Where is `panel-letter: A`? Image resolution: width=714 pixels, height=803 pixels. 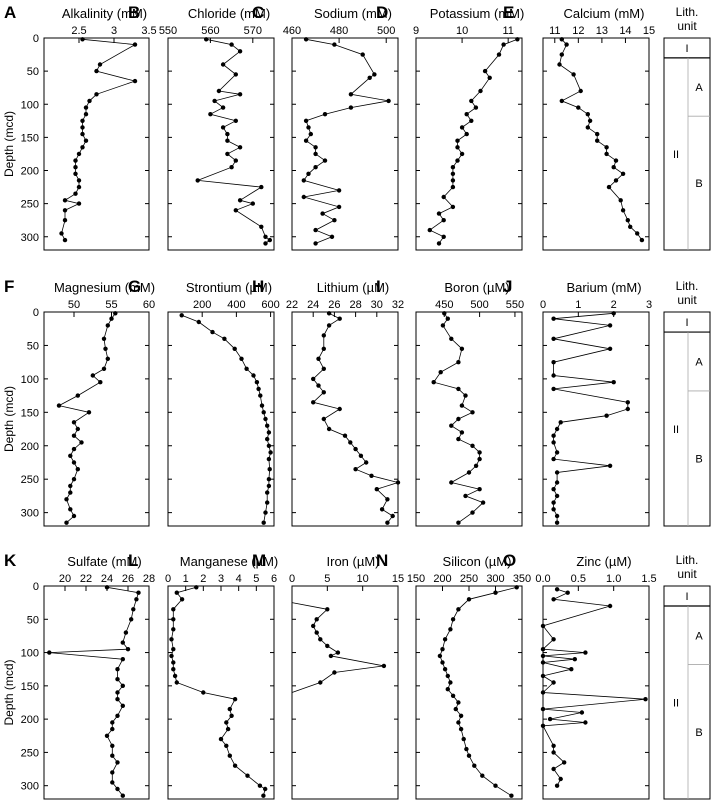 panel-letter: A is located at coordinates (10, 12).